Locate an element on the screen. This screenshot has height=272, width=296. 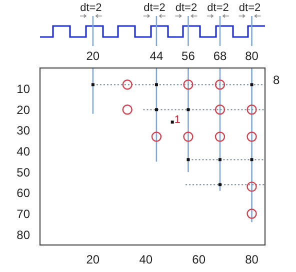
y-tick-label: 80 is located at coordinates (23, 235).